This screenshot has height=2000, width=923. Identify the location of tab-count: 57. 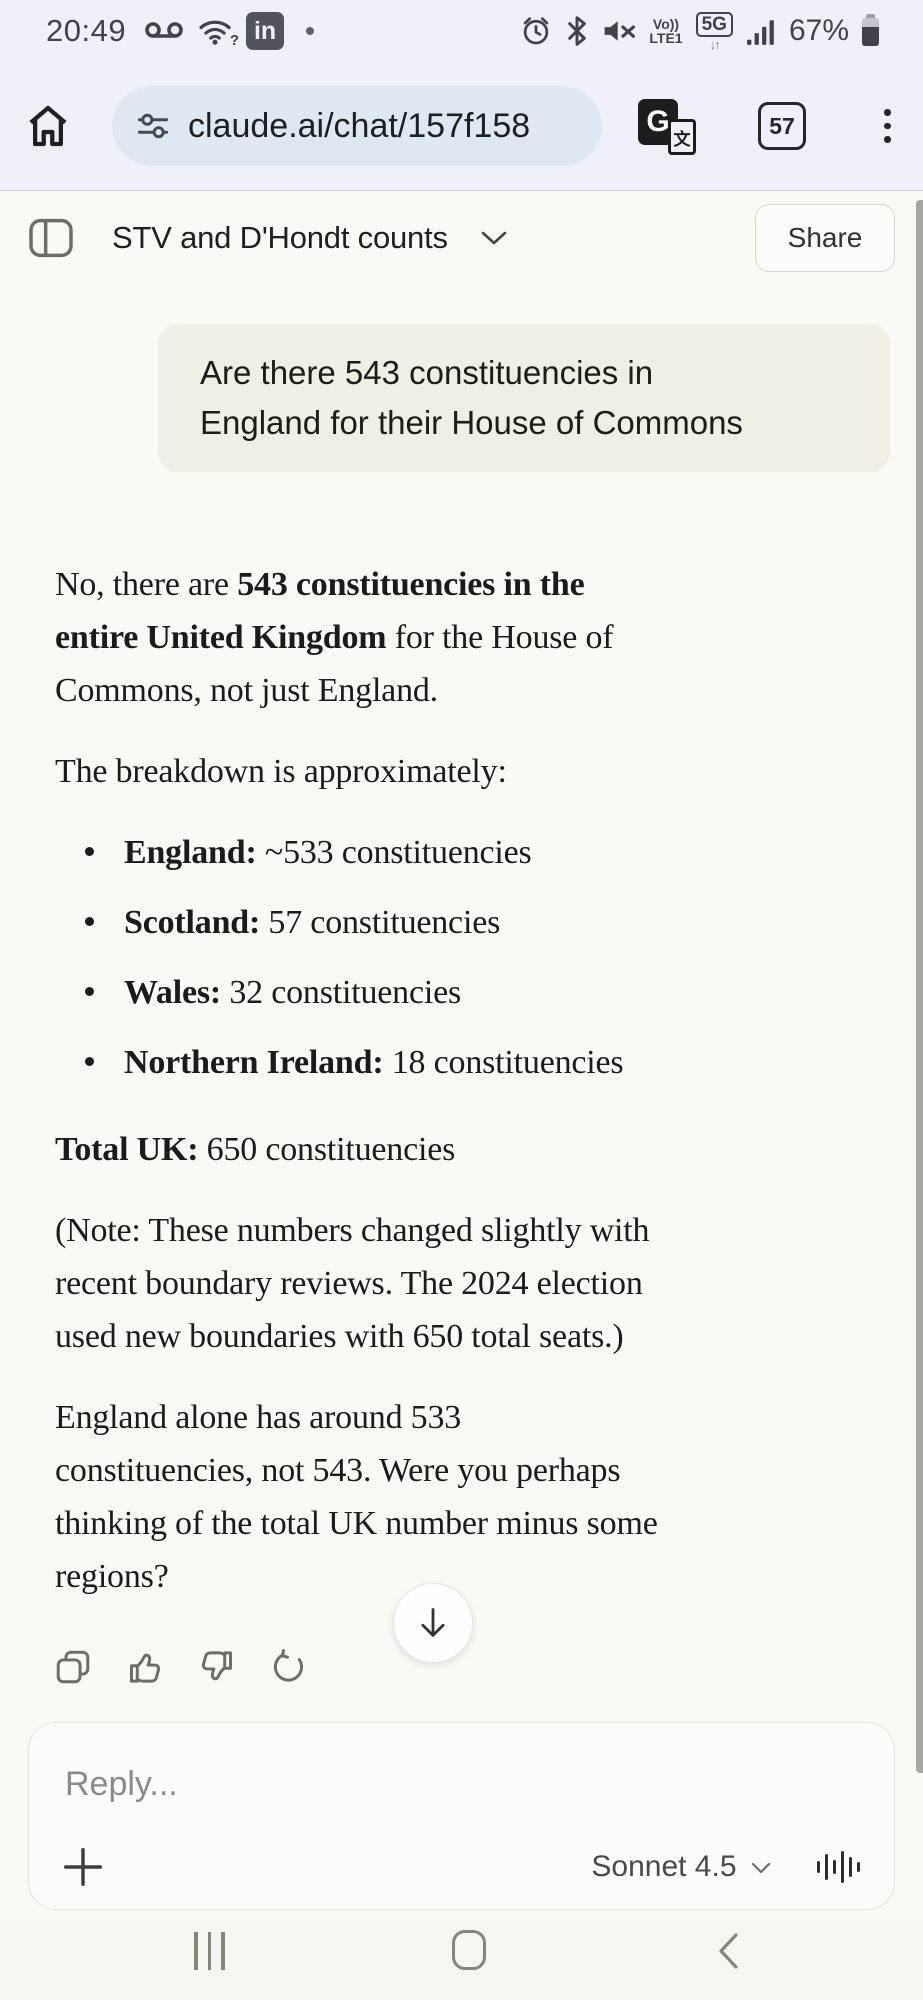
(782, 125).